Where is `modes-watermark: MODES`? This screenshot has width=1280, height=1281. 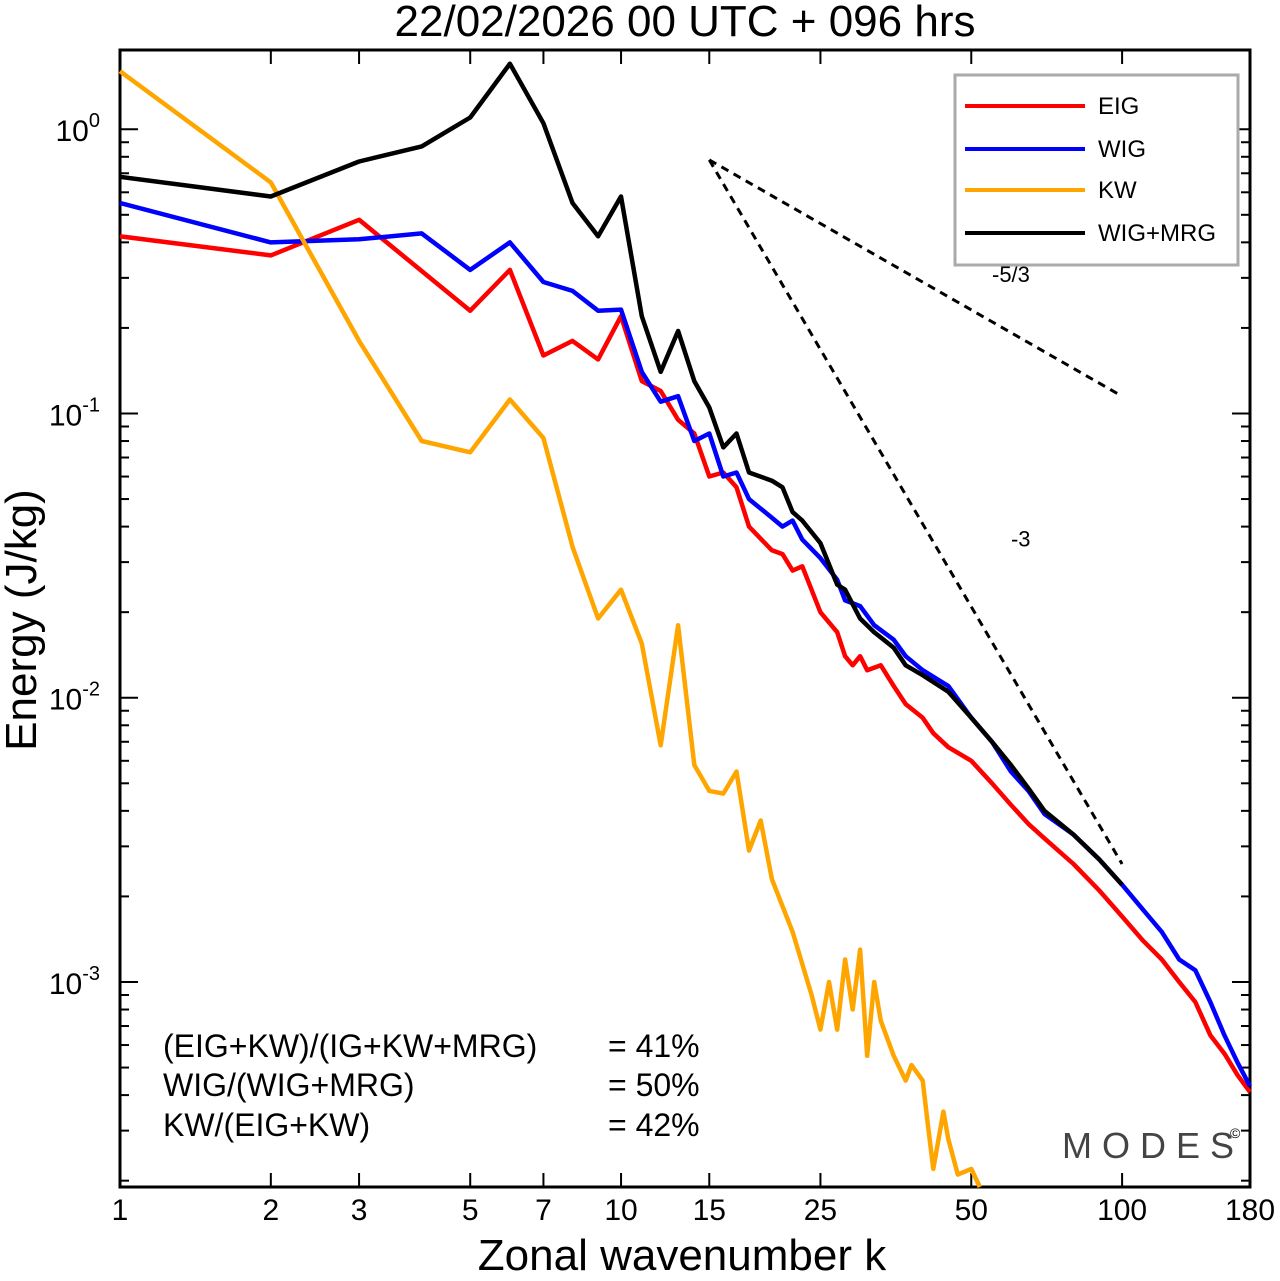 modes-watermark: MODES is located at coordinates (1153, 1145).